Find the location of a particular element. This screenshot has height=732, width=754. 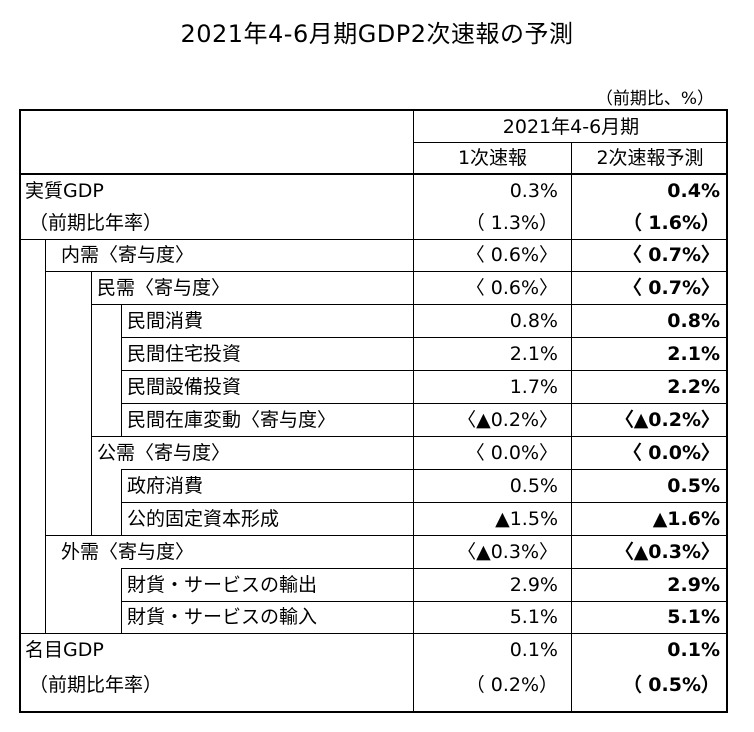

cell-second-forecast: 0.8% is located at coordinates (693, 321).